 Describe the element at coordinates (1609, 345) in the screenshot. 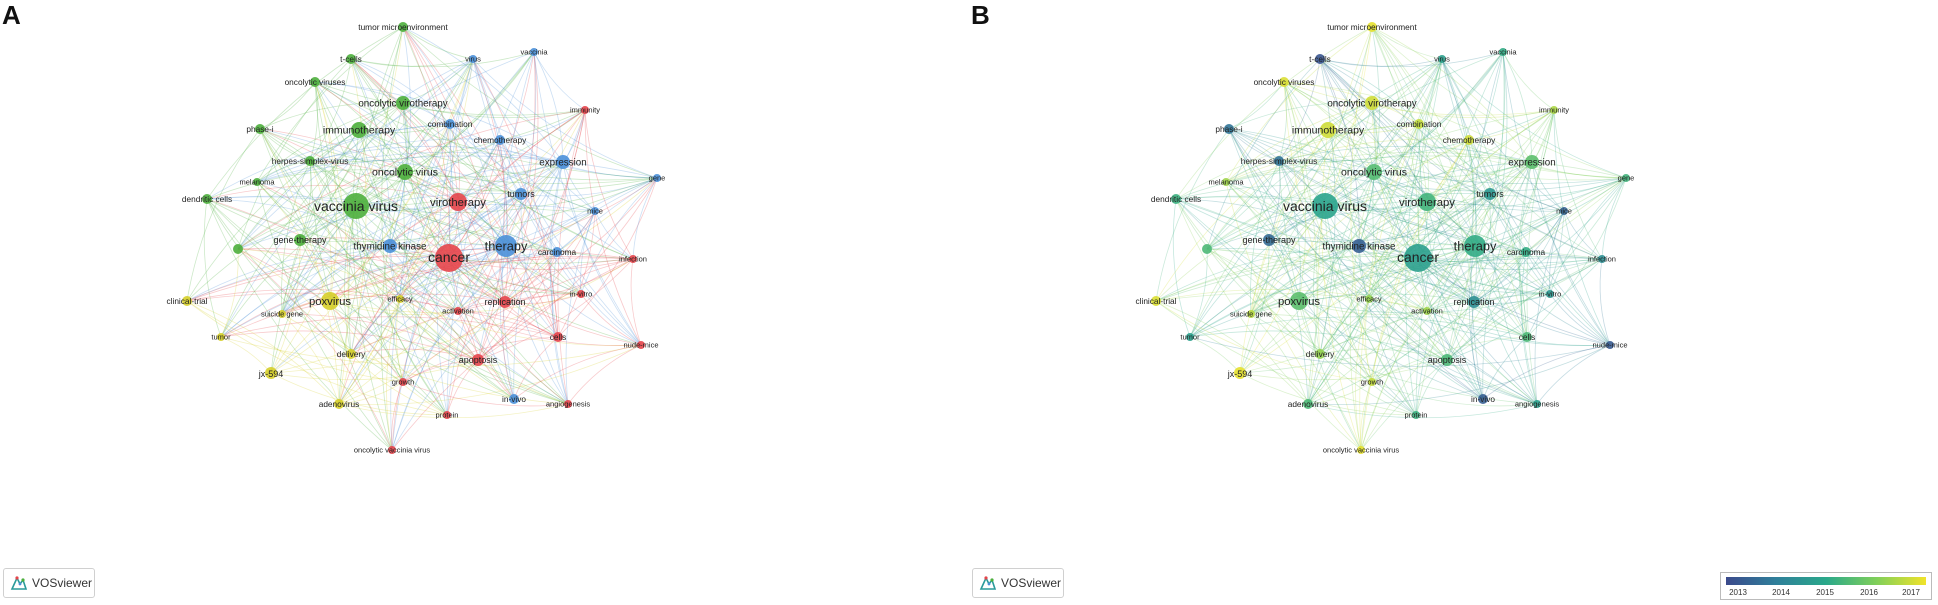

I see `keyword-label: nude-mice` at that location.